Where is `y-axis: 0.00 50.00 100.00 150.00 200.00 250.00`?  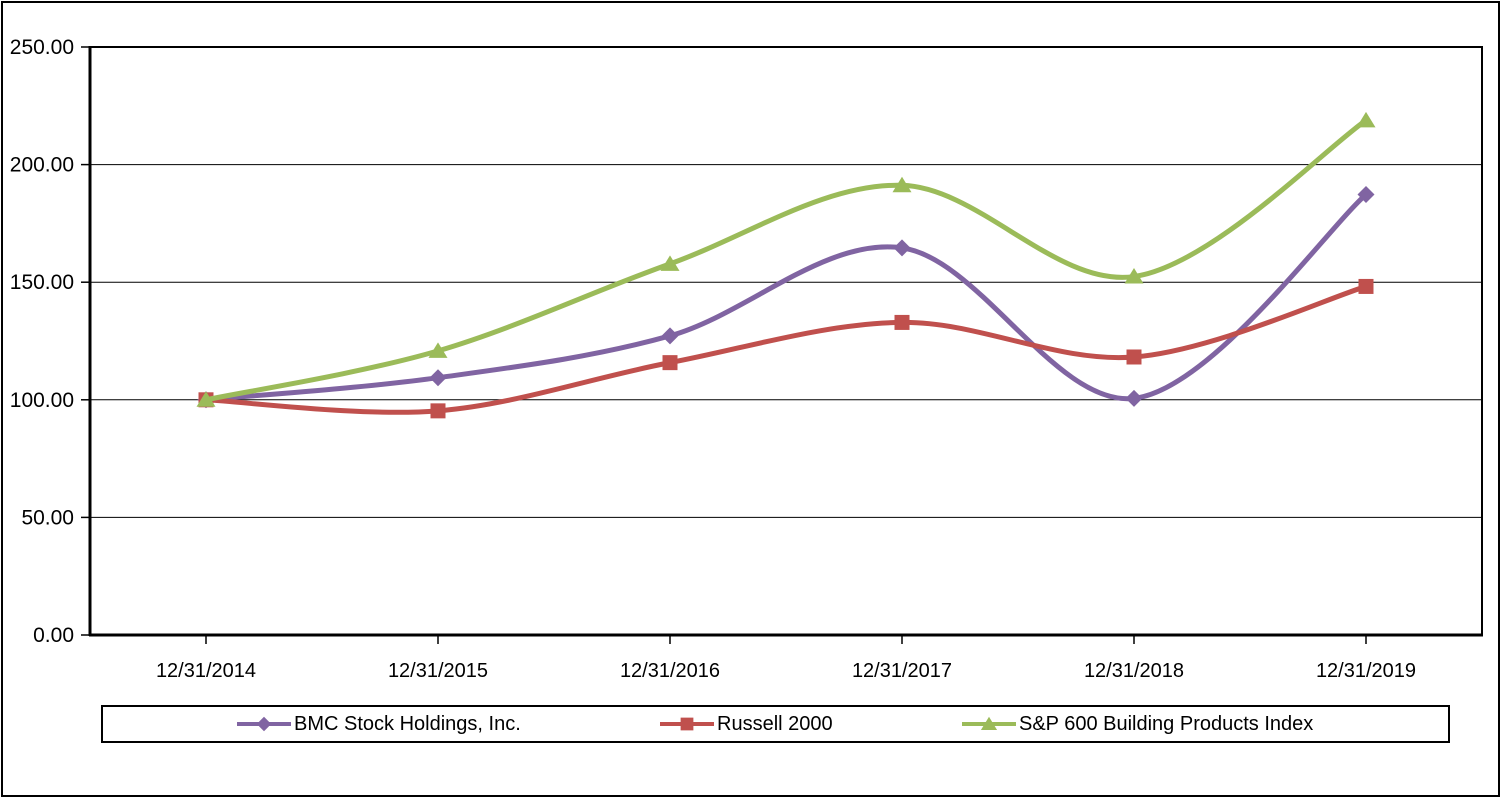
y-axis: 0.00 50.00 100.00 150.00 200.00 250.00 is located at coordinates (50, 341).